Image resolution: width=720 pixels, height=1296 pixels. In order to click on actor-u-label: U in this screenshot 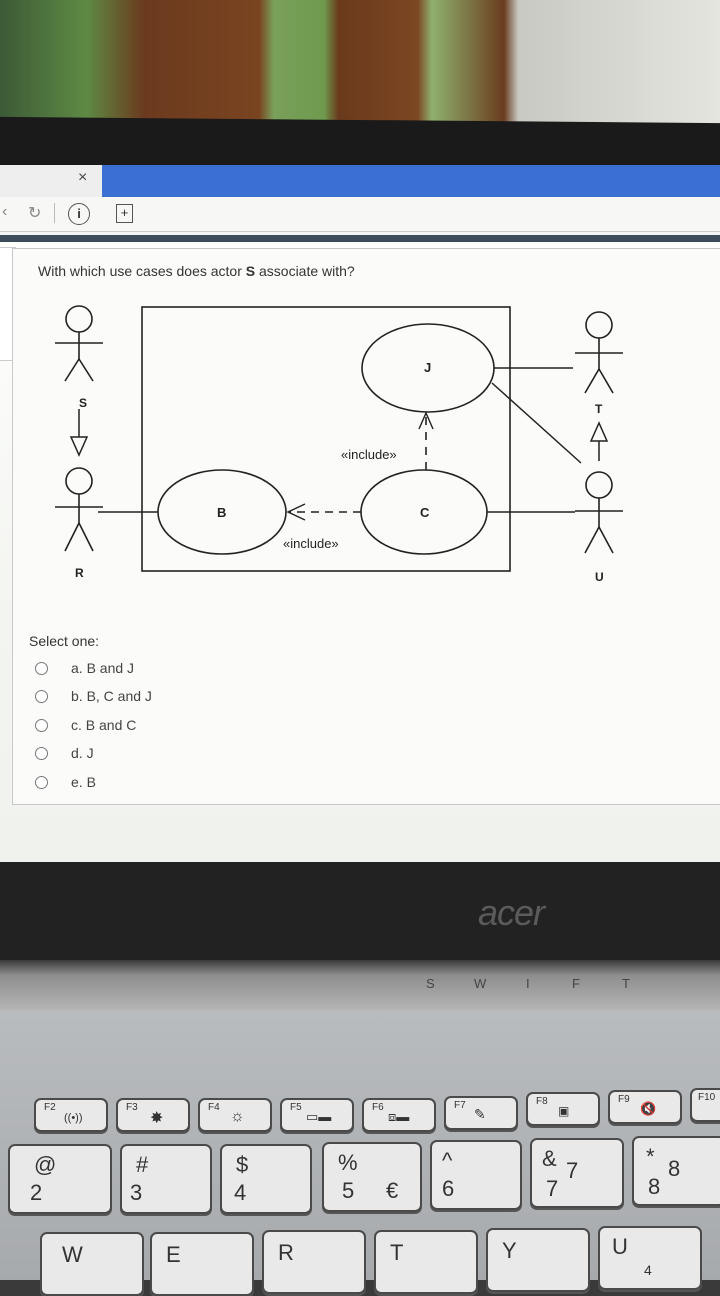, I will do `click(599, 577)`.